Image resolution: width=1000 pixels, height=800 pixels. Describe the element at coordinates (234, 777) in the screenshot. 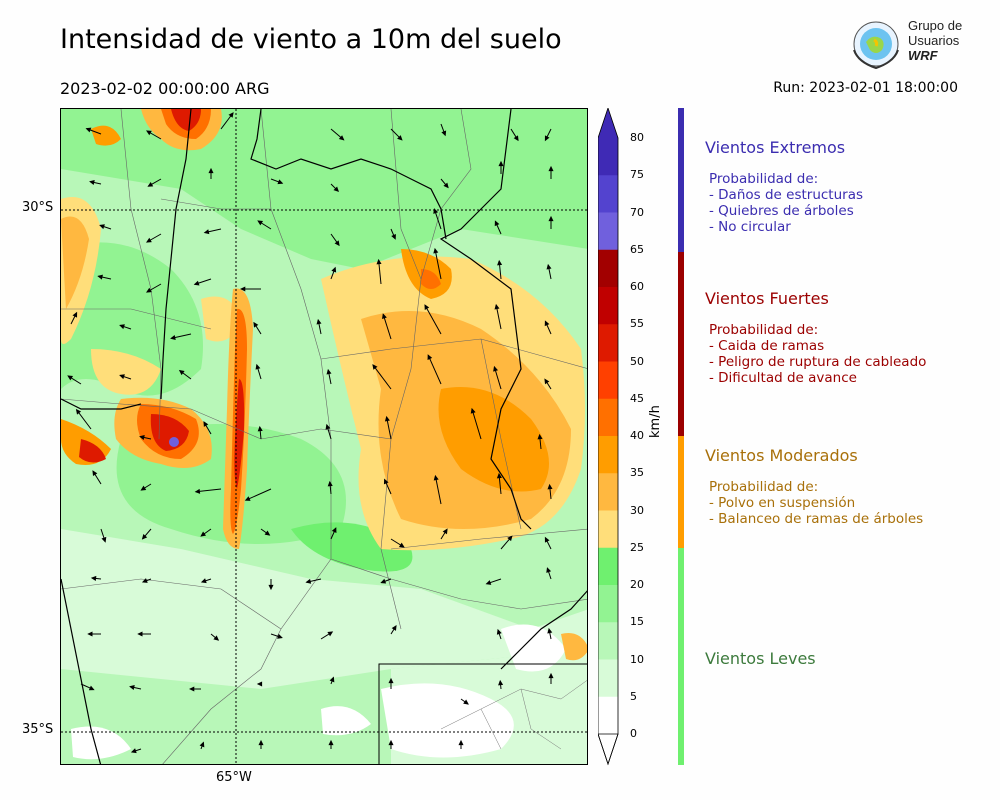

I see `lon-label-65w: 65°W` at that location.